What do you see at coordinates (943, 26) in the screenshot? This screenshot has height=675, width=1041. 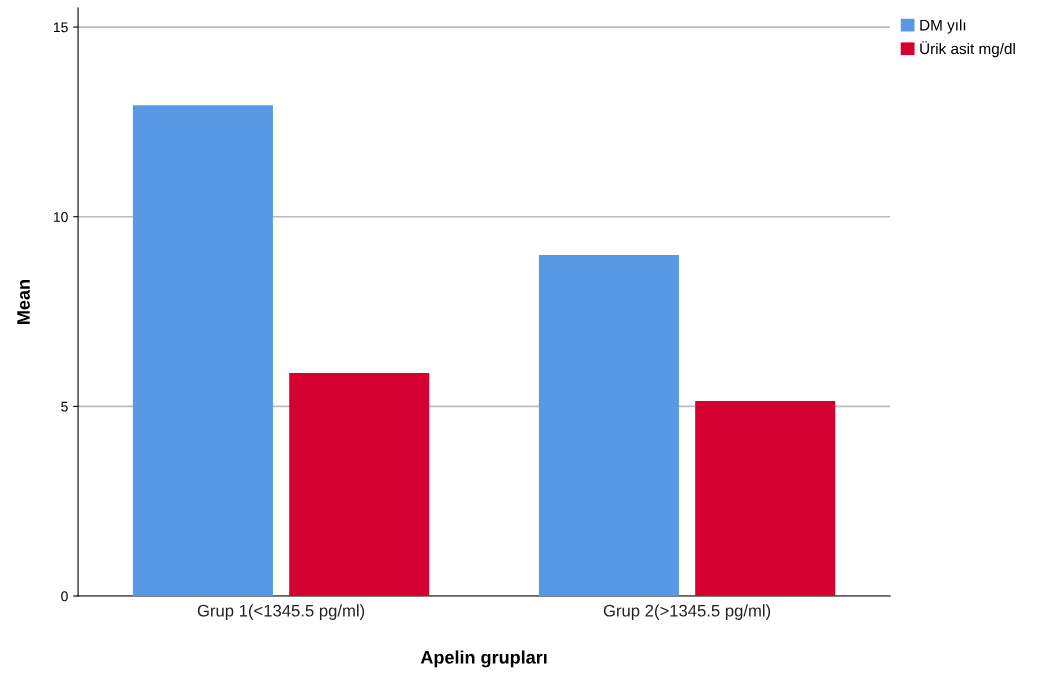 I see `legend-label: DM yılı` at bounding box center [943, 26].